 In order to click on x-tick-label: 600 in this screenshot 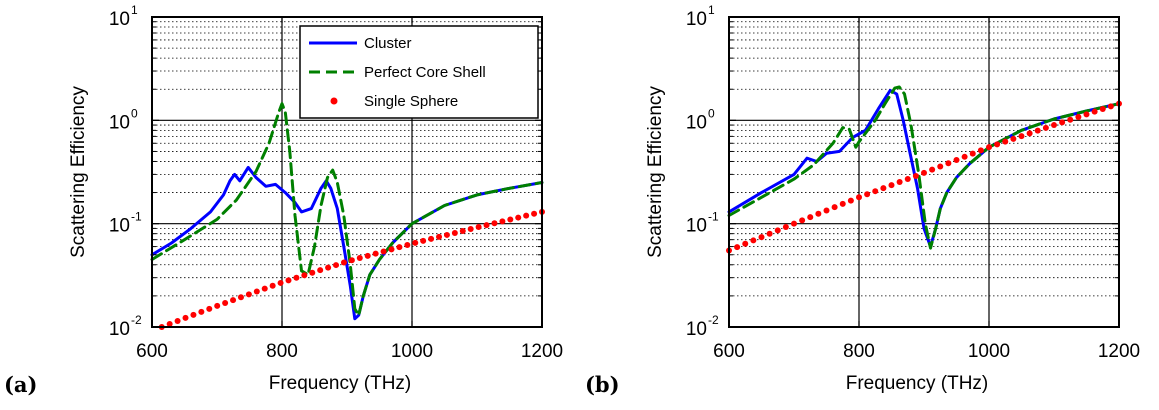, I will do `click(152, 351)`.